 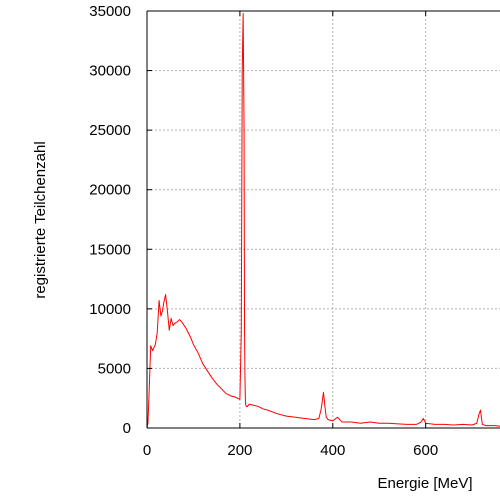 What do you see at coordinates (114, 368) in the screenshot?
I see `y-tick-label: 5000` at bounding box center [114, 368].